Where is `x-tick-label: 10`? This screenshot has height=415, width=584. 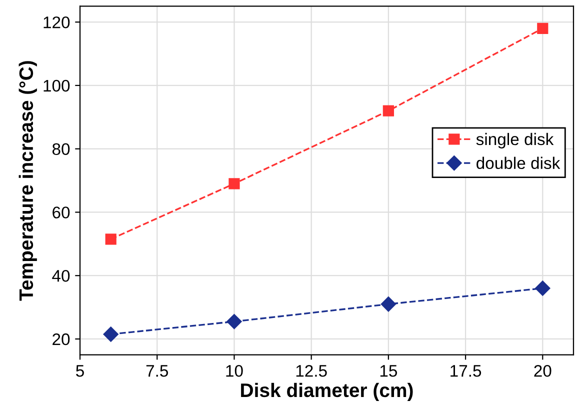
x-tick-label: 10 is located at coordinates (234, 370).